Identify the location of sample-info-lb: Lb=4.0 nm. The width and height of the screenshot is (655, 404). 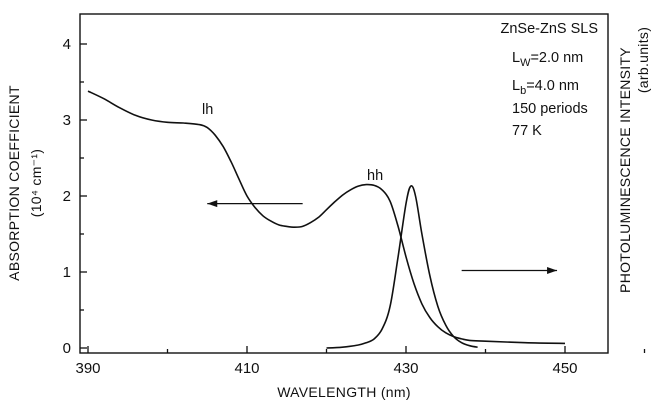
(545, 87).